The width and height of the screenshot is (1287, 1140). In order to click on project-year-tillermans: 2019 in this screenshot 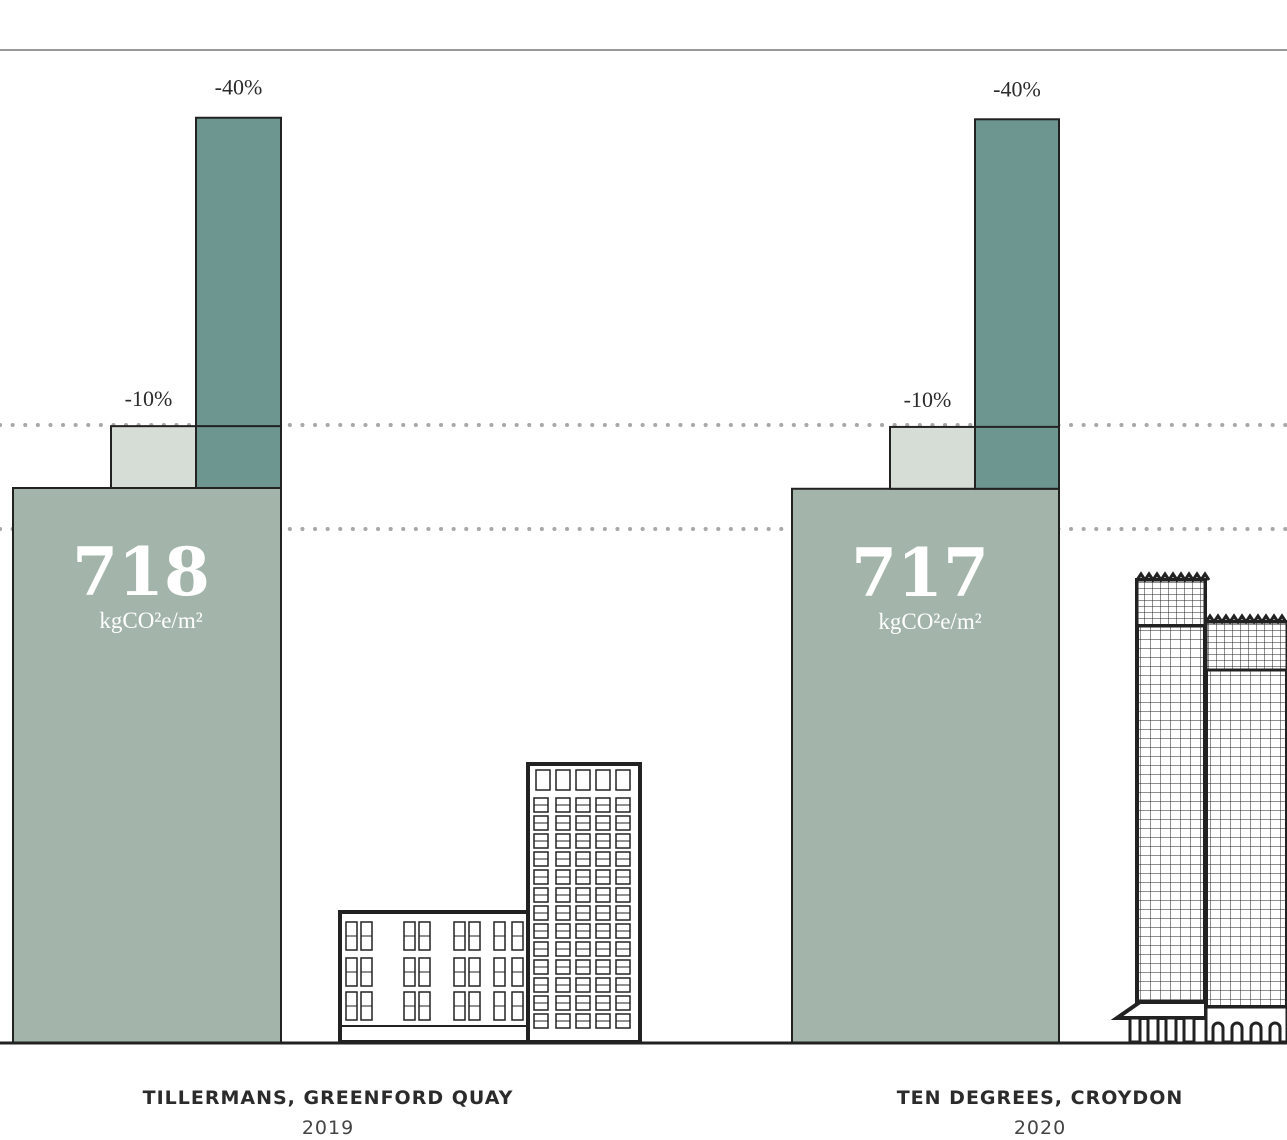, I will do `click(328, 1128)`.